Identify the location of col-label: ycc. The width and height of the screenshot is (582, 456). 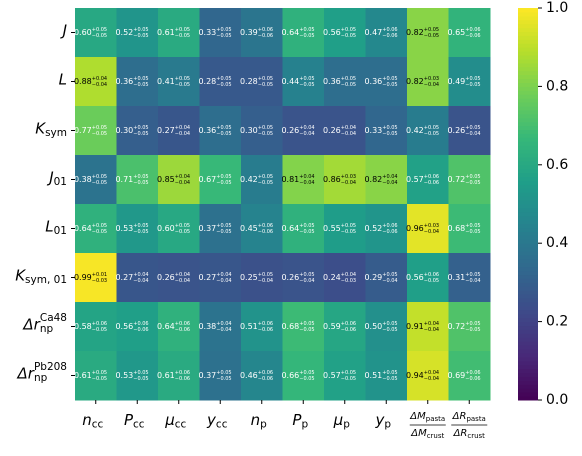
(217, 421).